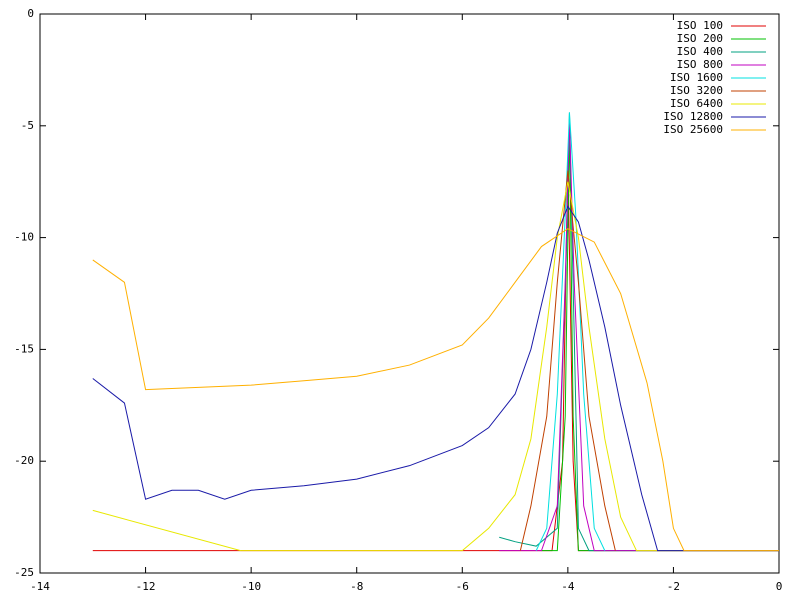 The image size is (800, 600). Describe the element at coordinates (27, 125) in the screenshot. I see `y-tick-label: -5` at that location.